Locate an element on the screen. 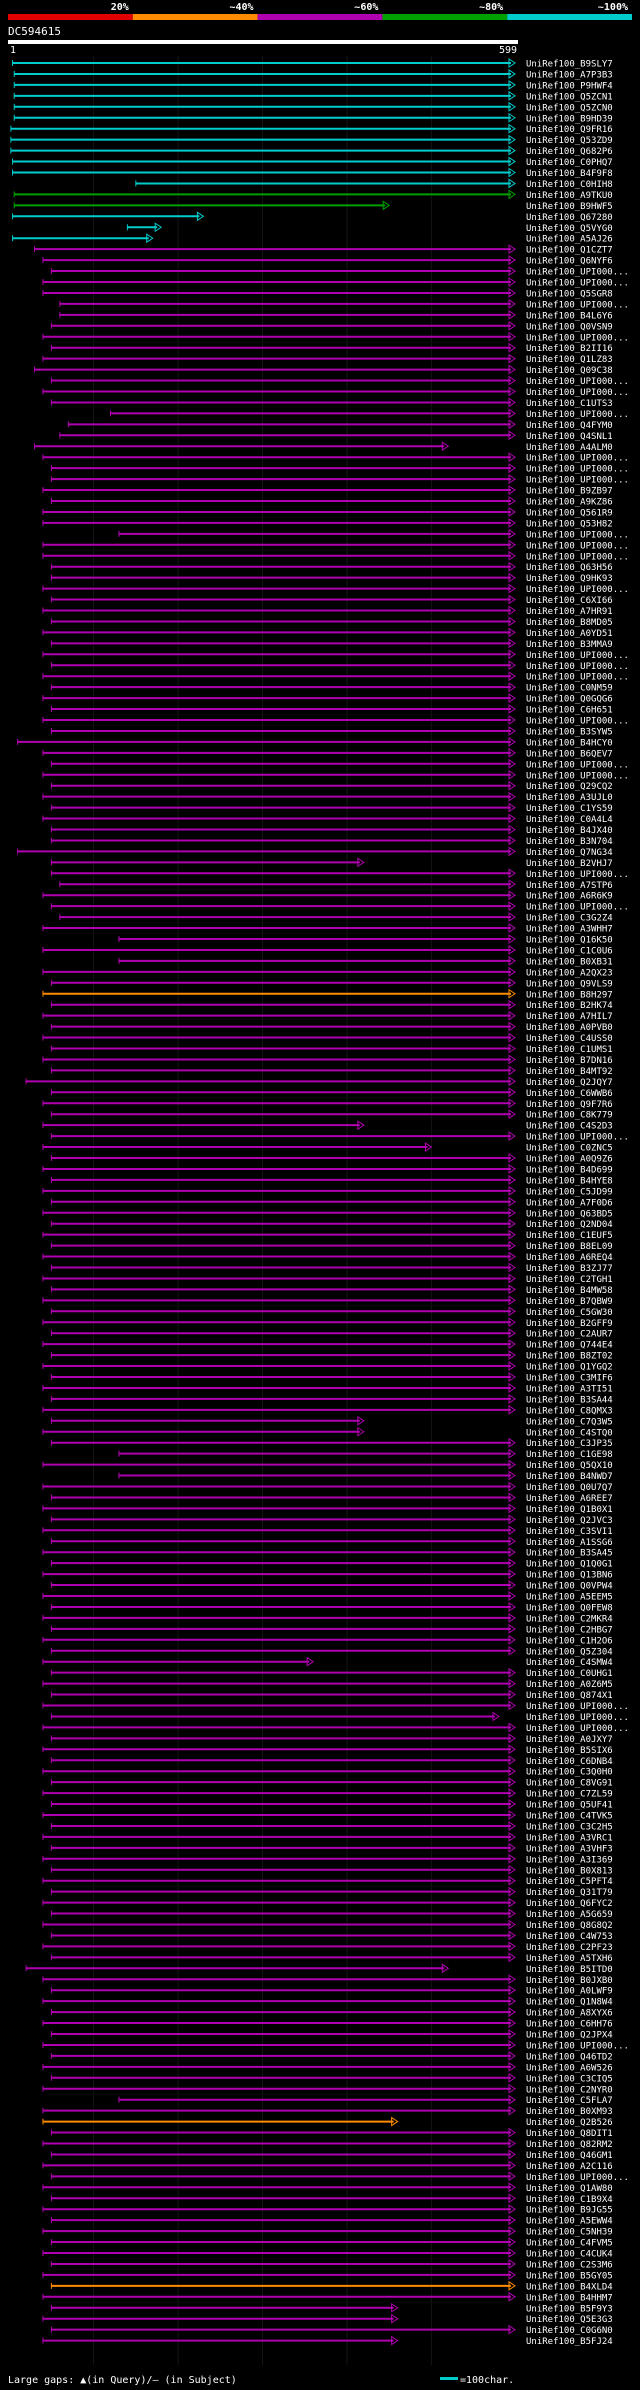 The width and height of the screenshot is (640, 2390). hit-label: UniRef100_C3SVI1 is located at coordinates (569, 1532).